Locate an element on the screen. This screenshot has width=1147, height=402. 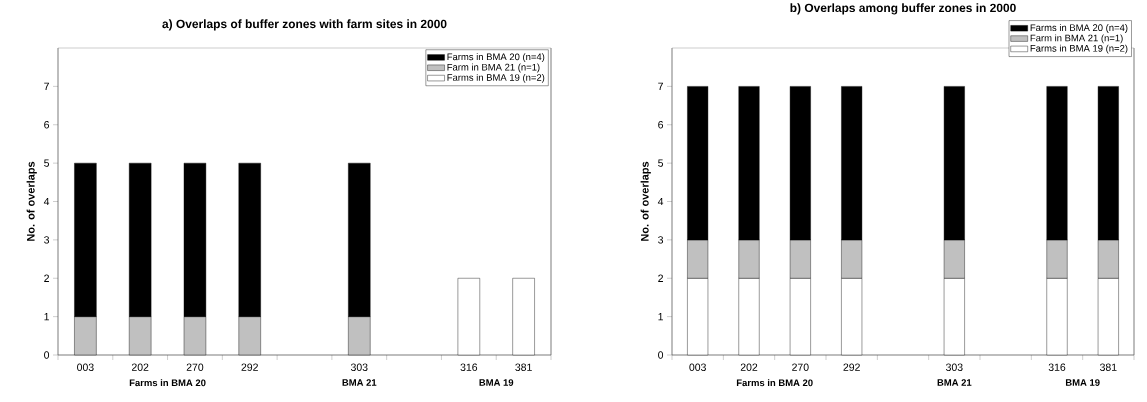
chart-title: a) Overlaps of buffer zones with farm sites in 2000 is located at coordinates (304, 25).